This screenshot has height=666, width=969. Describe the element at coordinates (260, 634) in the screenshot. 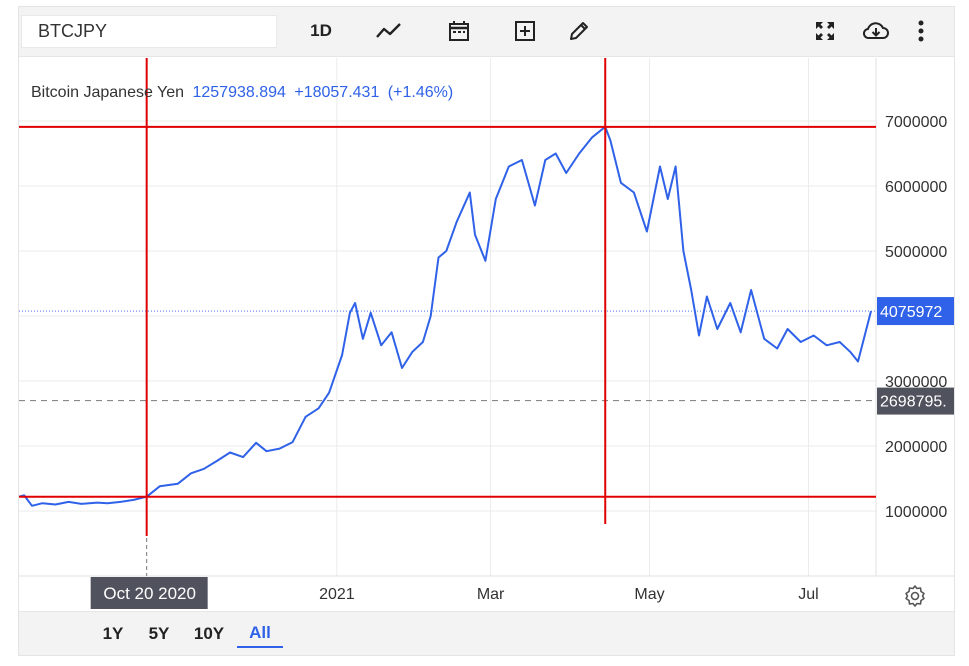

I see `range-button-all: All` at that location.